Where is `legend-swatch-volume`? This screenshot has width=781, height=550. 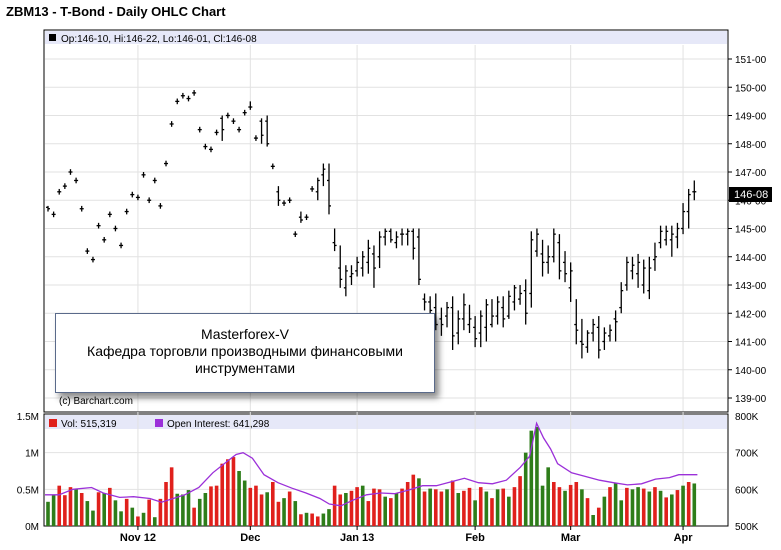
legend-swatch-volume is located at coordinates (53, 423).